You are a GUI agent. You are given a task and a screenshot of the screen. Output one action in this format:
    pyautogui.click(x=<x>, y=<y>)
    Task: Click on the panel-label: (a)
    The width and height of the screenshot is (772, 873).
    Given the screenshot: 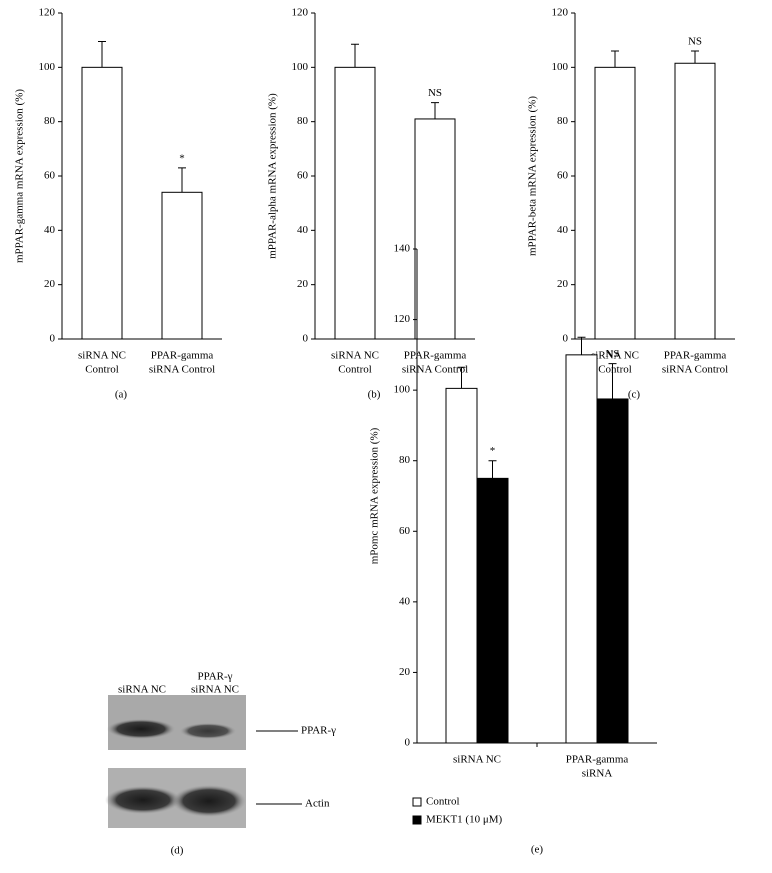 What is the action you would take?
    pyautogui.click(x=121, y=395)
    